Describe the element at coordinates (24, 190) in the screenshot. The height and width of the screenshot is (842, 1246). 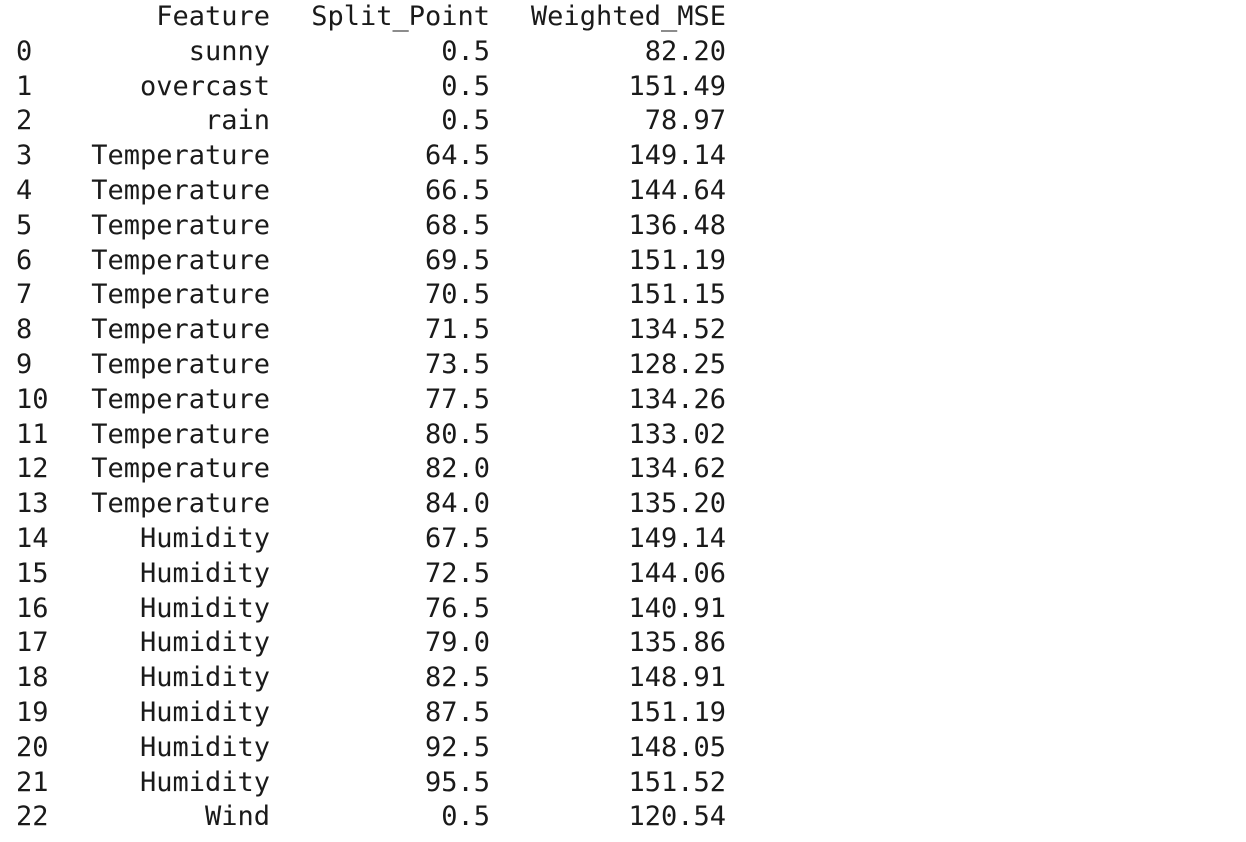
I see `row-index: 4` at that location.